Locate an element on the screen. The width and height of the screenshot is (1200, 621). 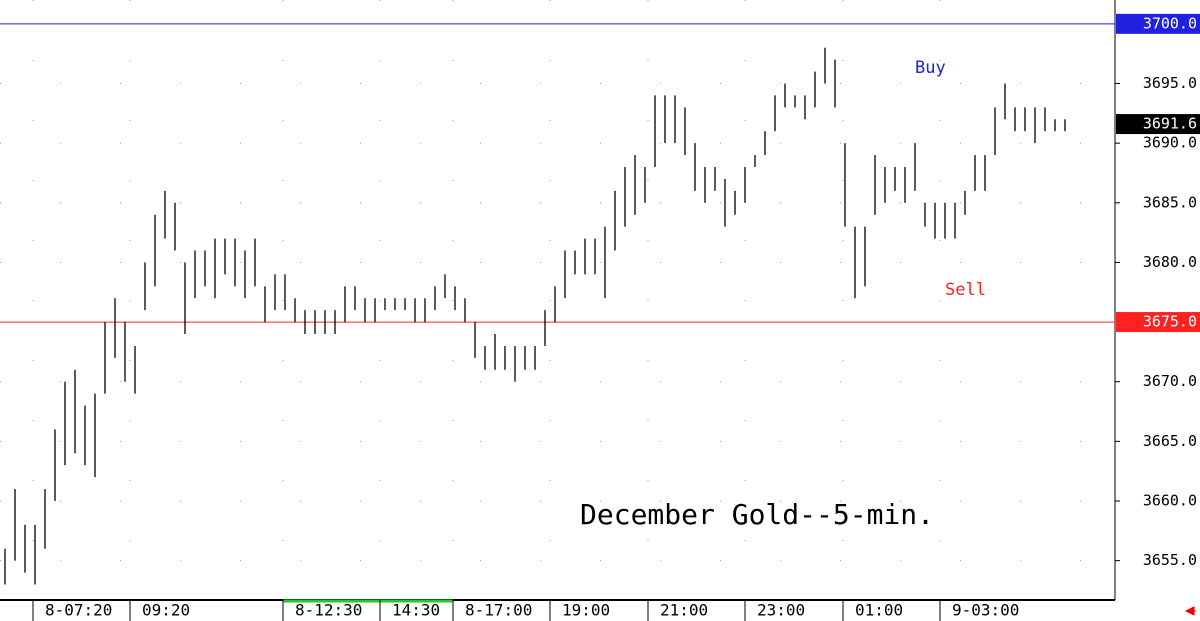
y-tick-label: 3670.0 is located at coordinates (1170, 381).